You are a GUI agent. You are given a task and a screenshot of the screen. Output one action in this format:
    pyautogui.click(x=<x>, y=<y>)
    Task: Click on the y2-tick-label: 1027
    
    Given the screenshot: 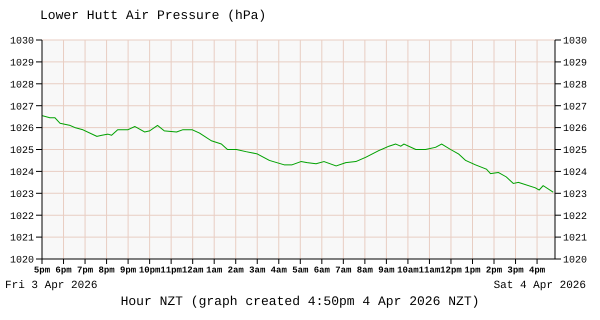 What is the action you would take?
    pyautogui.click(x=575, y=108)
    